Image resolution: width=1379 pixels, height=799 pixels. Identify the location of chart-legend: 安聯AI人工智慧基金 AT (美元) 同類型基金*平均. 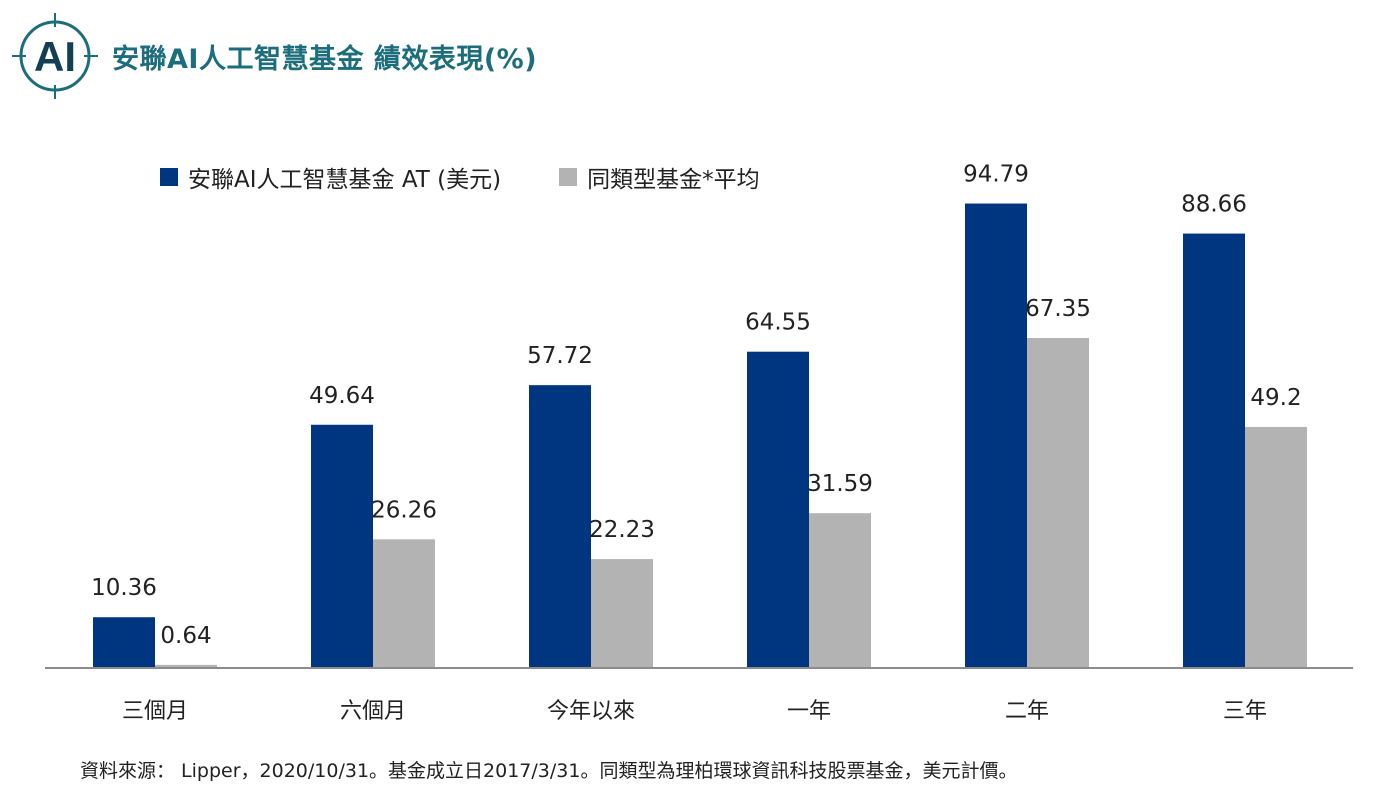
(489, 177).